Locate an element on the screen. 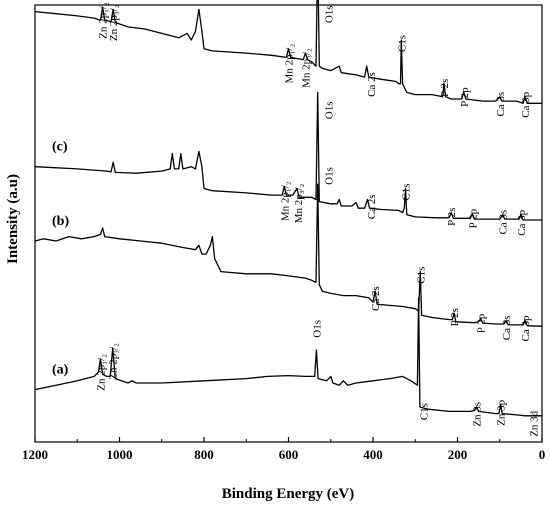 The height and width of the screenshot is (514, 550). peak-label-16: P 2s is located at coordinates (452, 217).